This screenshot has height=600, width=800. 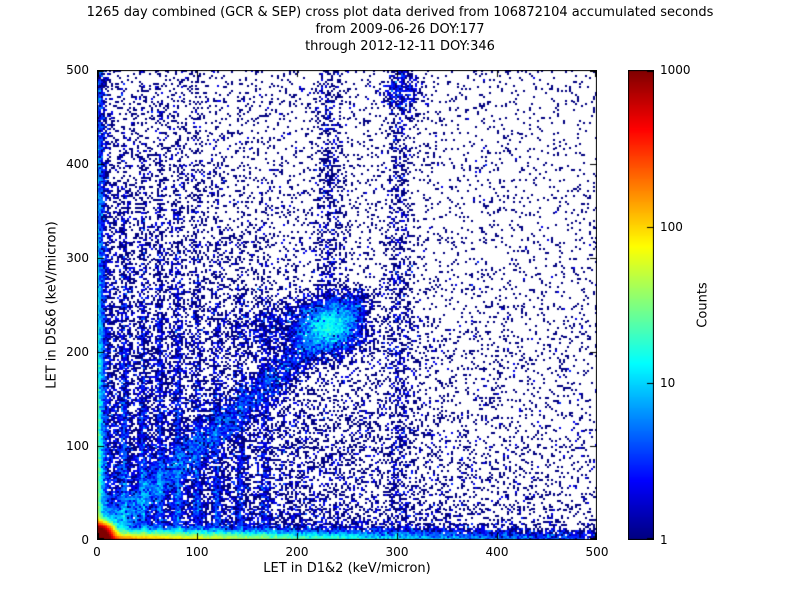 I want to click on x-tick-label: 300, so click(x=397, y=552).